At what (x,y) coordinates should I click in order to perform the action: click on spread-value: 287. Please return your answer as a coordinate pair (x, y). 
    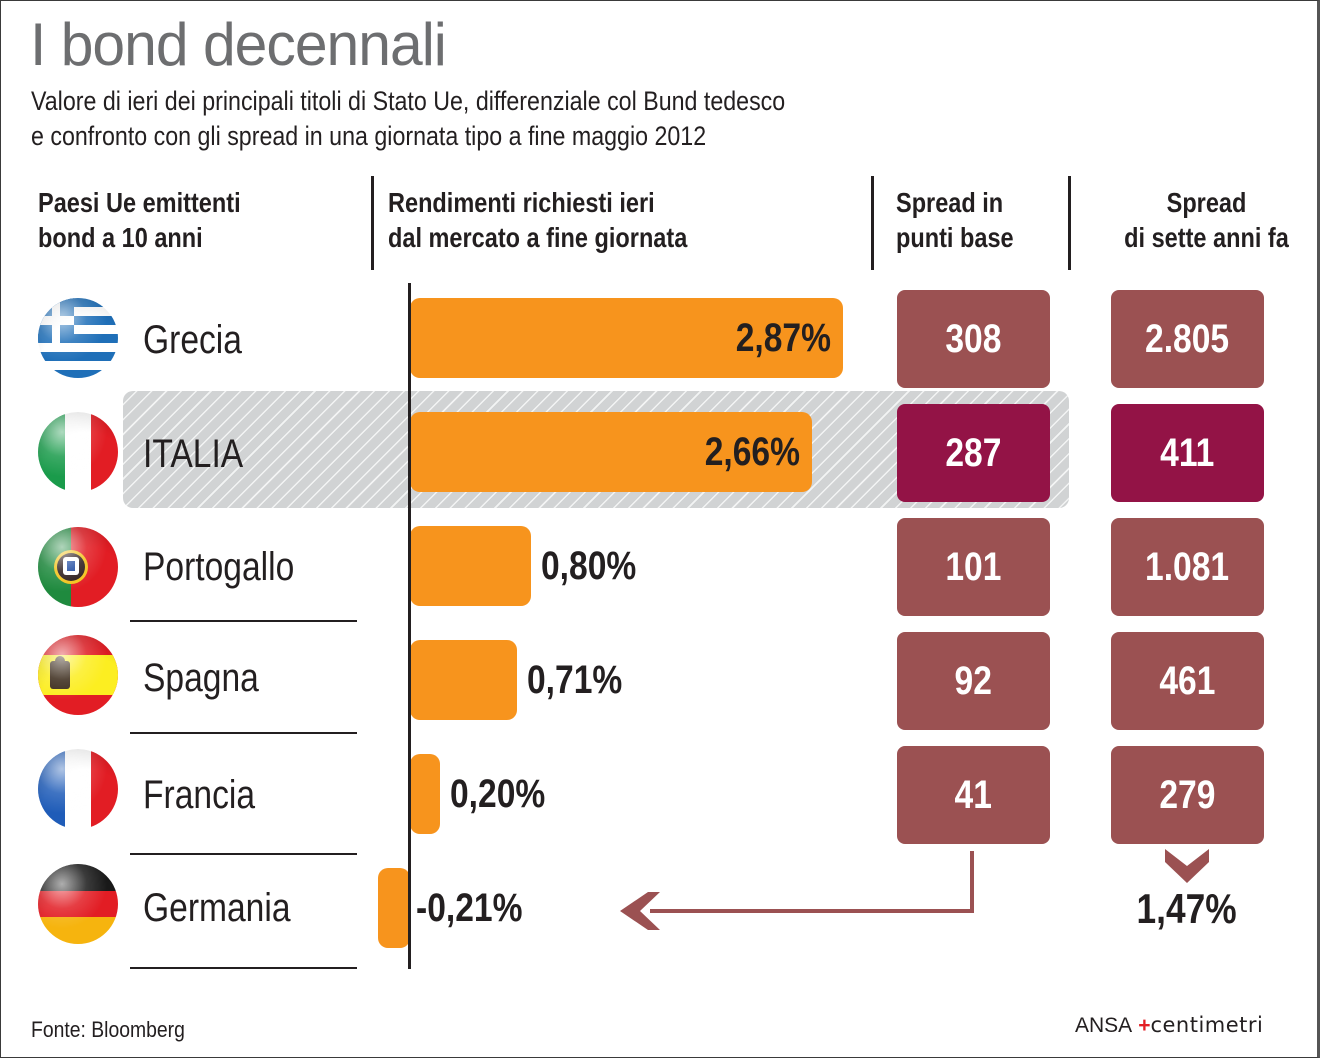
    Looking at the image, I should click on (973, 452).